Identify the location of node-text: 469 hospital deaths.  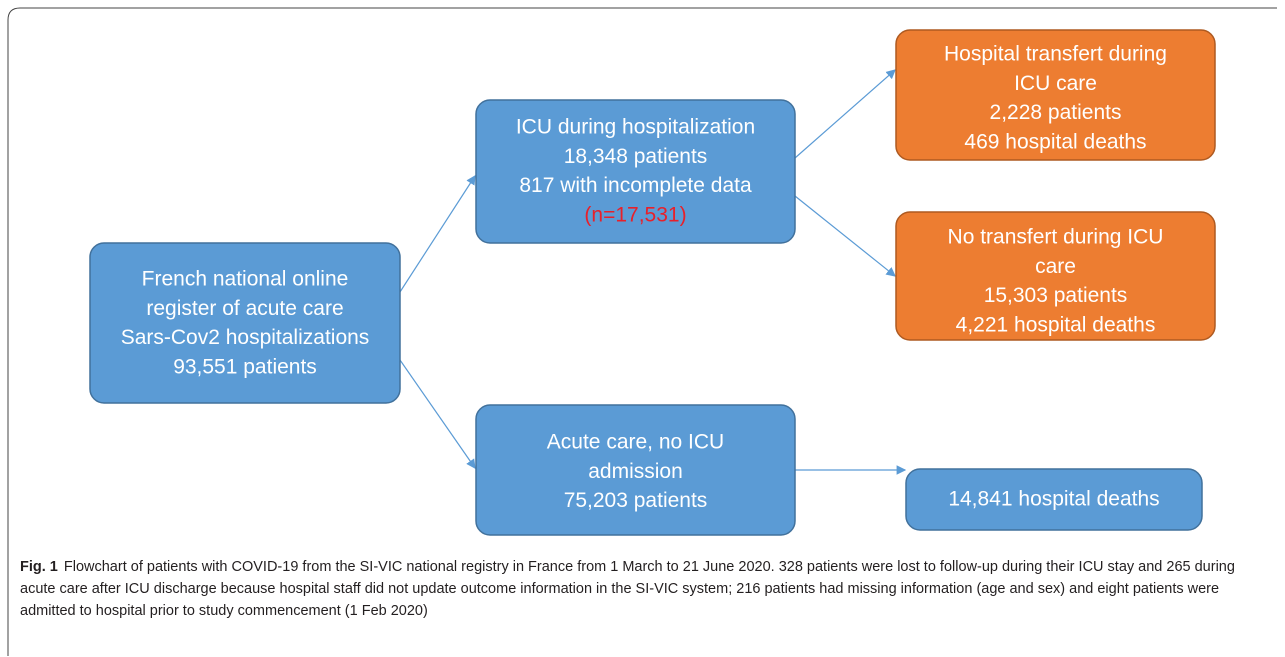
(1055, 141).